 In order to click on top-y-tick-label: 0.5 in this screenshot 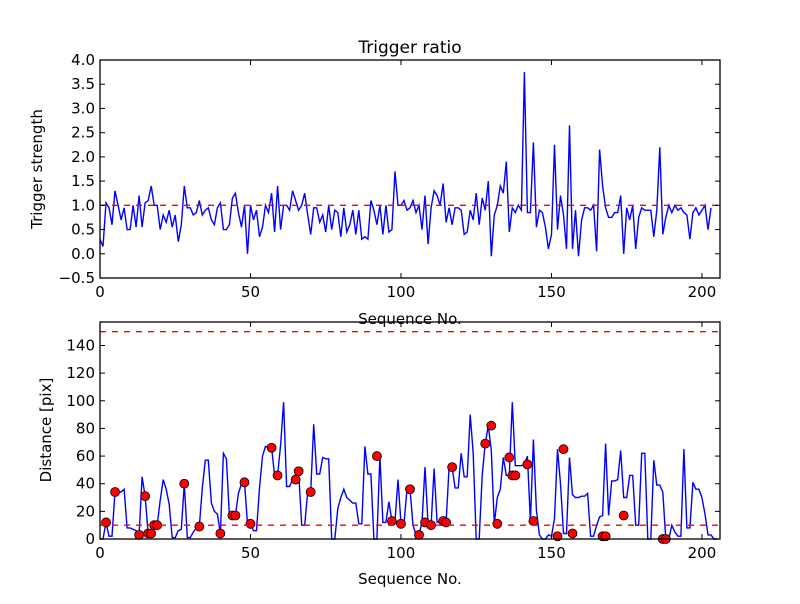, I will do `click(83, 230)`.